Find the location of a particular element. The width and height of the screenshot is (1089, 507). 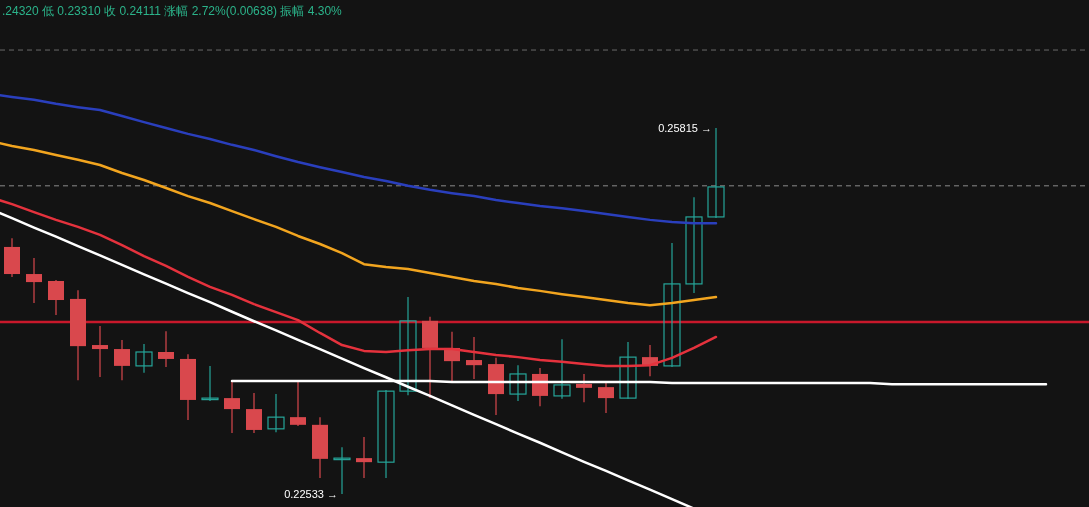

title: .24320 低 0.23310 收 0.24111 涨幅 2.72%(0.00638) 振幅 4.30% is located at coordinates (172, 11).